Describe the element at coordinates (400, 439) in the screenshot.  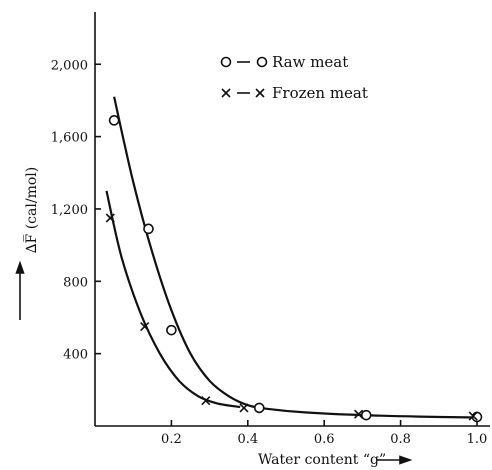
I see `x-tick-label: 0.8` at that location.